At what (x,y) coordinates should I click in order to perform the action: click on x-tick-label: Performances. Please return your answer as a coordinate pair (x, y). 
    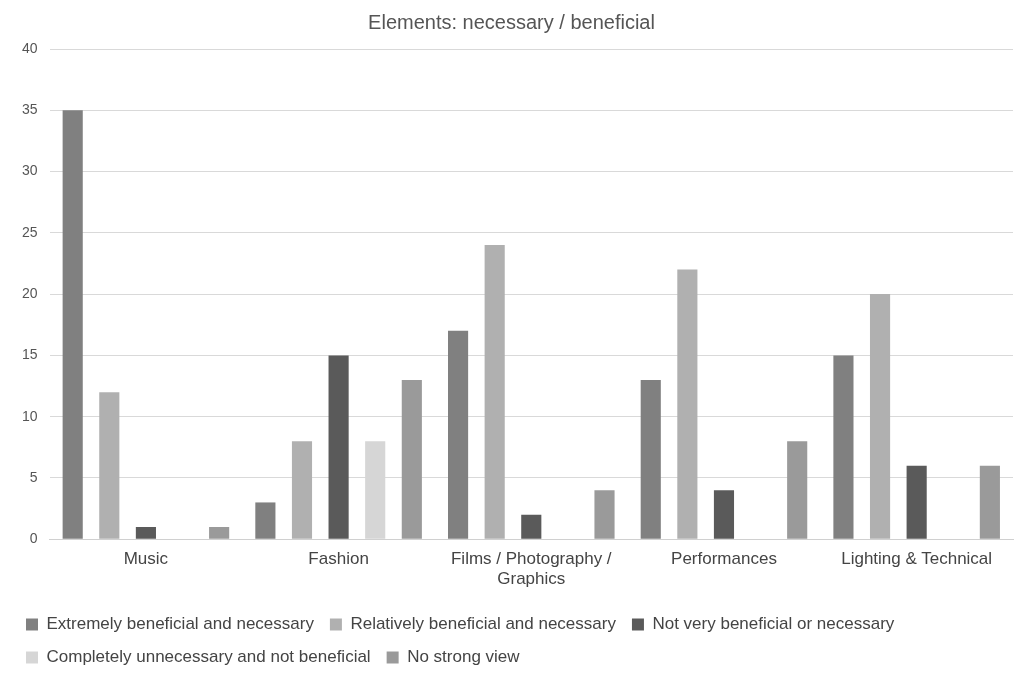
    Looking at the image, I should click on (724, 559).